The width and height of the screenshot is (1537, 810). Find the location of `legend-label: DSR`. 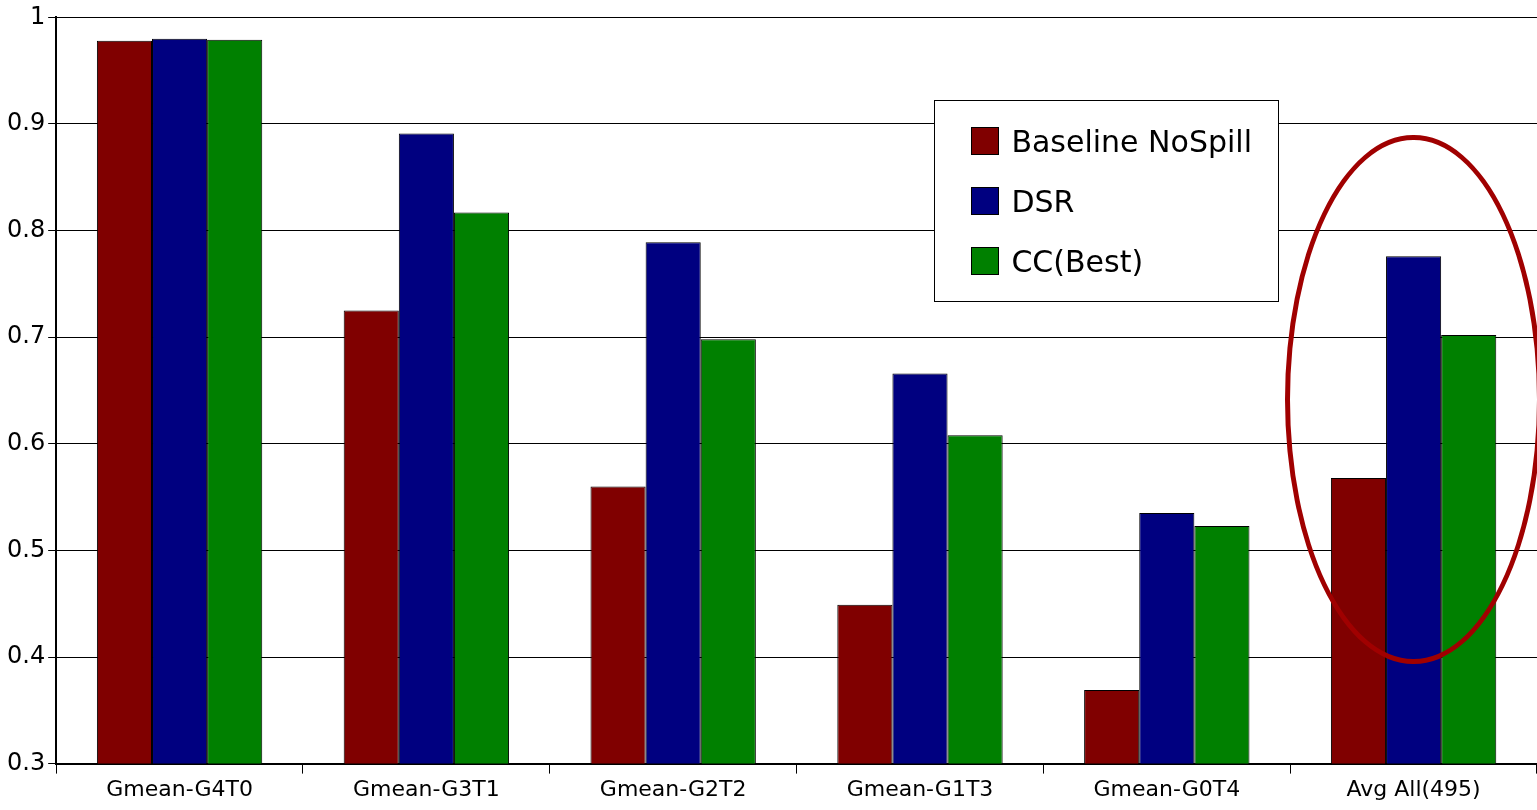

legend-label: DSR is located at coordinates (1043, 201).